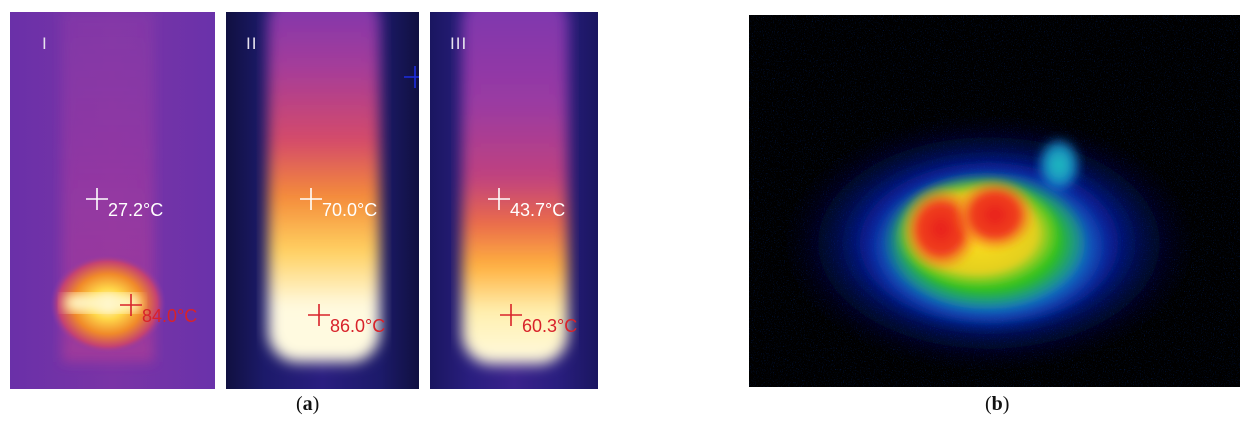 Image resolution: width=1242 pixels, height=421 pixels. I want to click on thermal-image-1: I 27.2°C 84.0°C, so click(112, 200).